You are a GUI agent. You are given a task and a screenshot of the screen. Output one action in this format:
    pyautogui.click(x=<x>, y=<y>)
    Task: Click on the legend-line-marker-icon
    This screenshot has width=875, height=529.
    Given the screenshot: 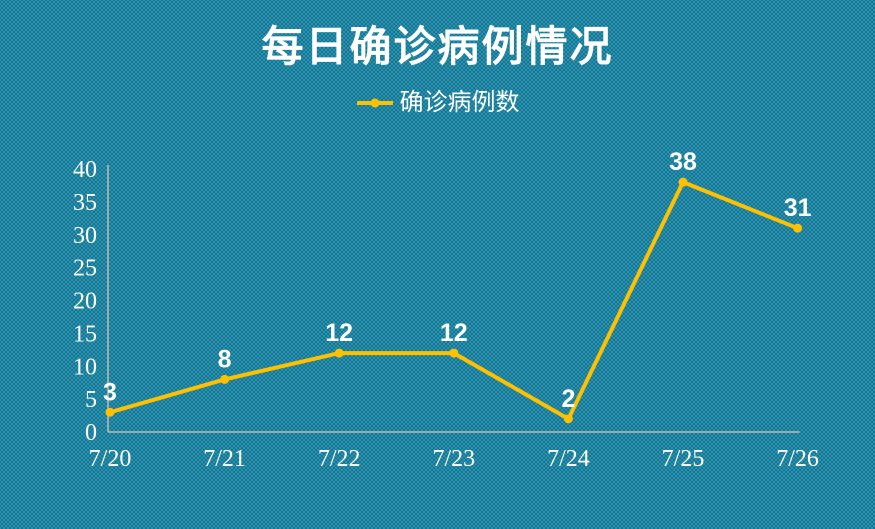 What is the action you would take?
    pyautogui.click(x=374, y=103)
    